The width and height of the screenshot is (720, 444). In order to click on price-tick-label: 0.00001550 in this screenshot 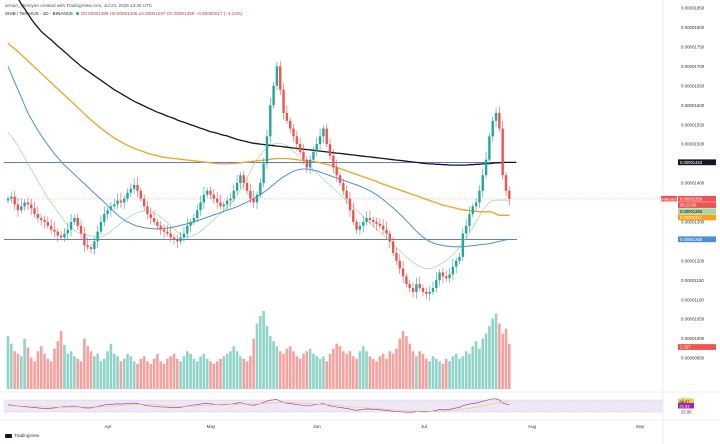, I will do `click(693, 124)`.